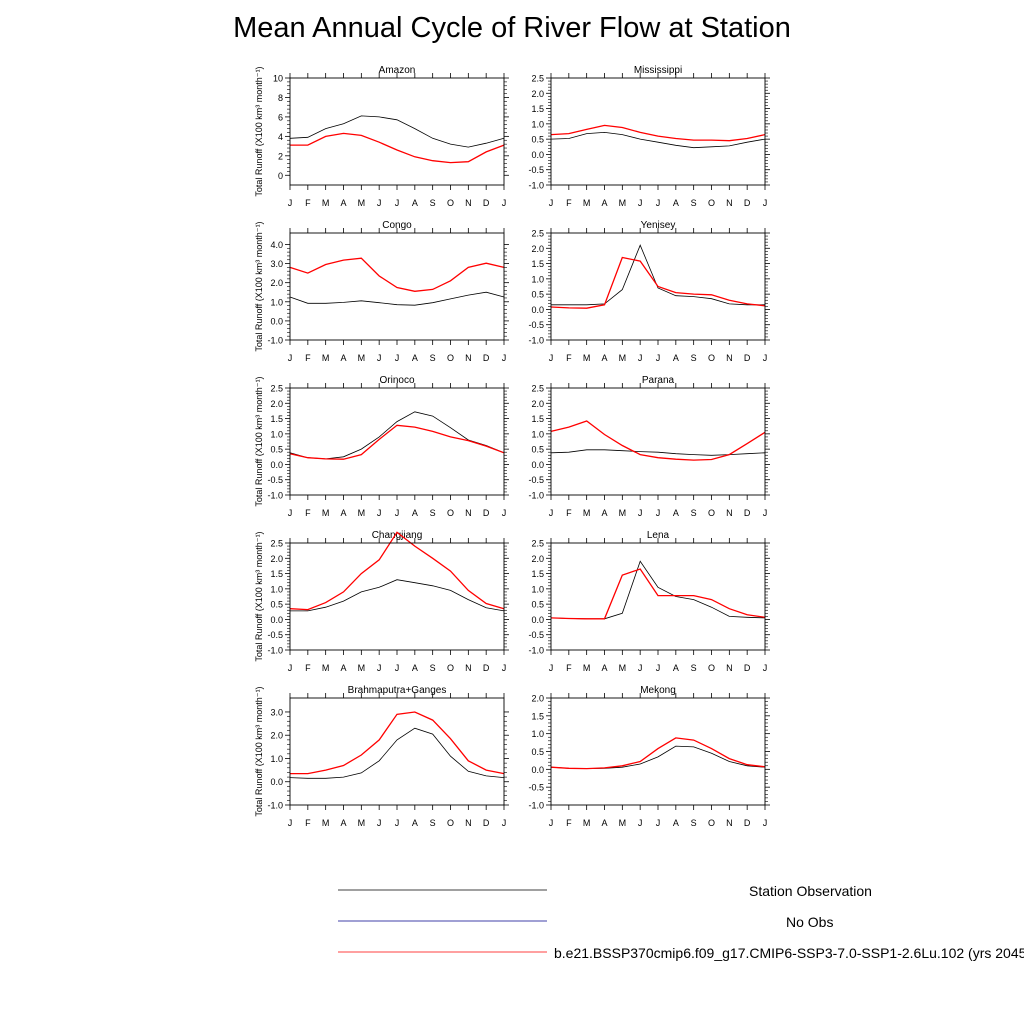 The width and height of the screenshot is (1024, 1024). Describe the element at coordinates (397, 743) in the screenshot. I see `series-line-b-e21-bssp370cmip6-f09-g-brahmaputra-ganges` at that location.